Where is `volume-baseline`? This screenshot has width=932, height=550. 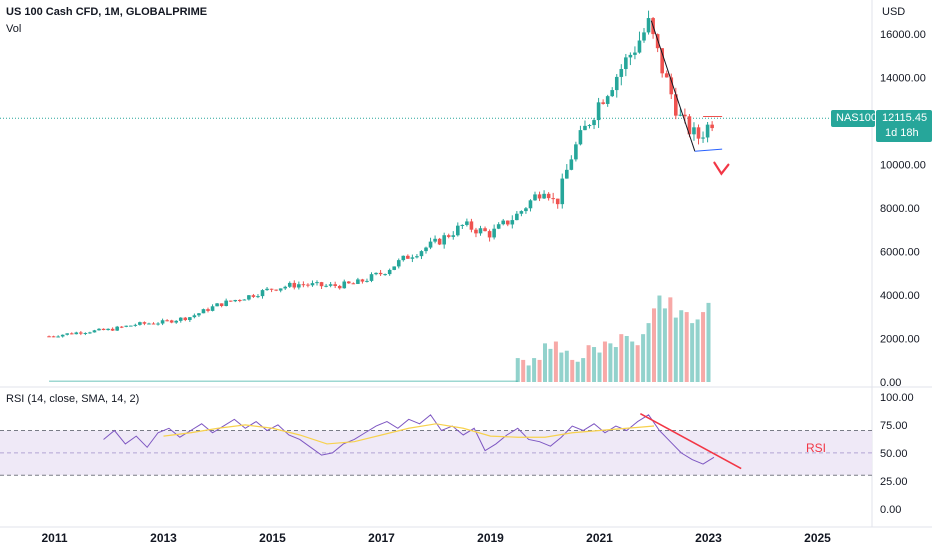
volume-baseline is located at coordinates (283, 381).